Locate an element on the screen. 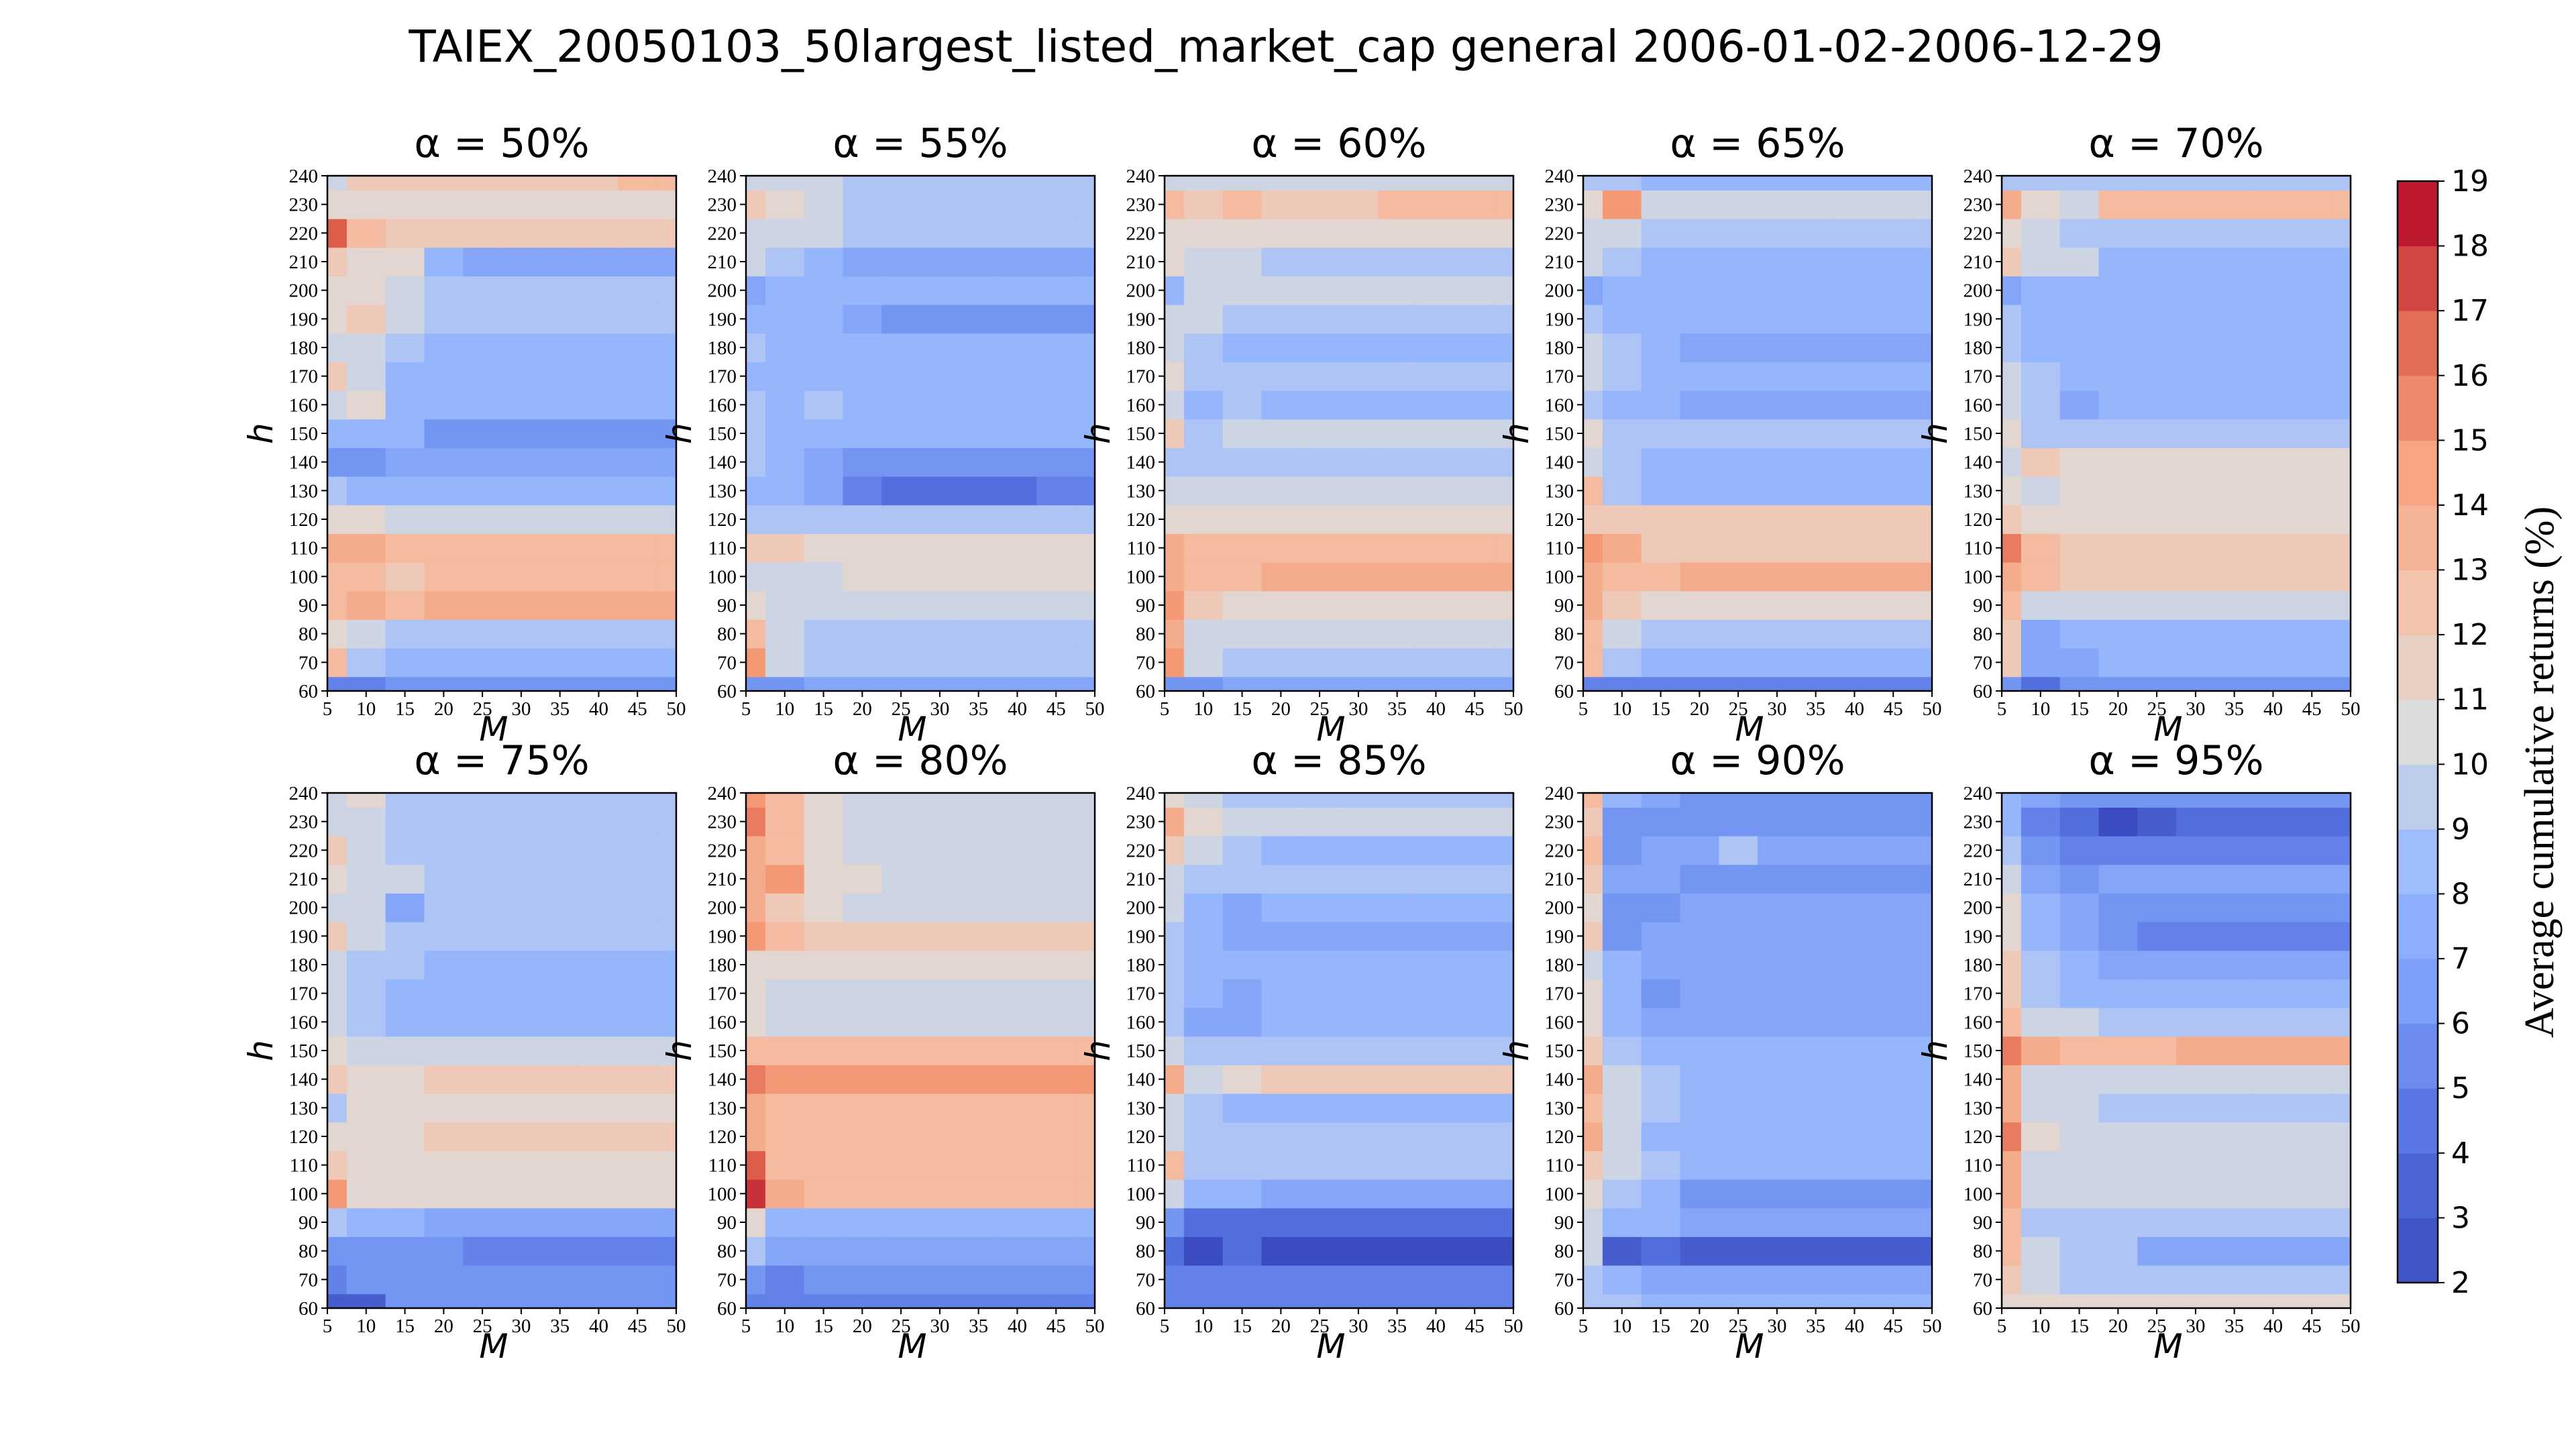 This screenshot has height=1449, width=2576. y-tick-label: 120 is located at coordinates (1141, 1137).